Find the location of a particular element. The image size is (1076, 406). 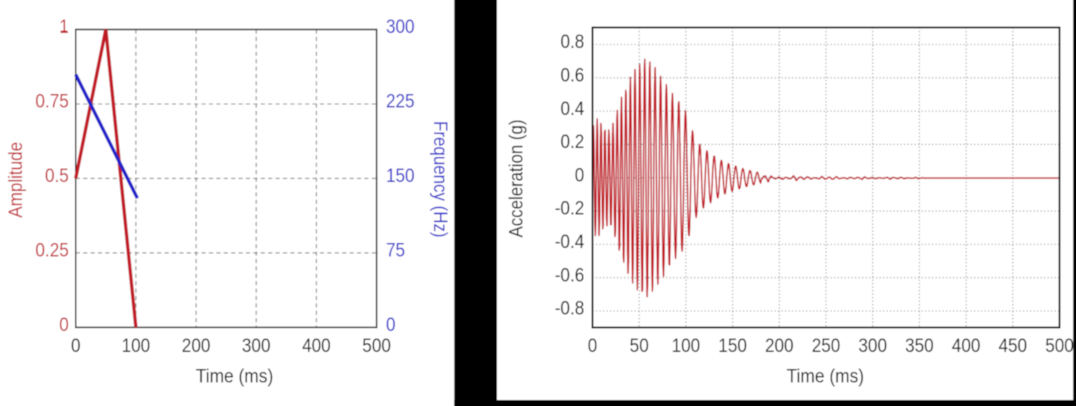

svg-text: 0.25 is located at coordinates (51, 251).